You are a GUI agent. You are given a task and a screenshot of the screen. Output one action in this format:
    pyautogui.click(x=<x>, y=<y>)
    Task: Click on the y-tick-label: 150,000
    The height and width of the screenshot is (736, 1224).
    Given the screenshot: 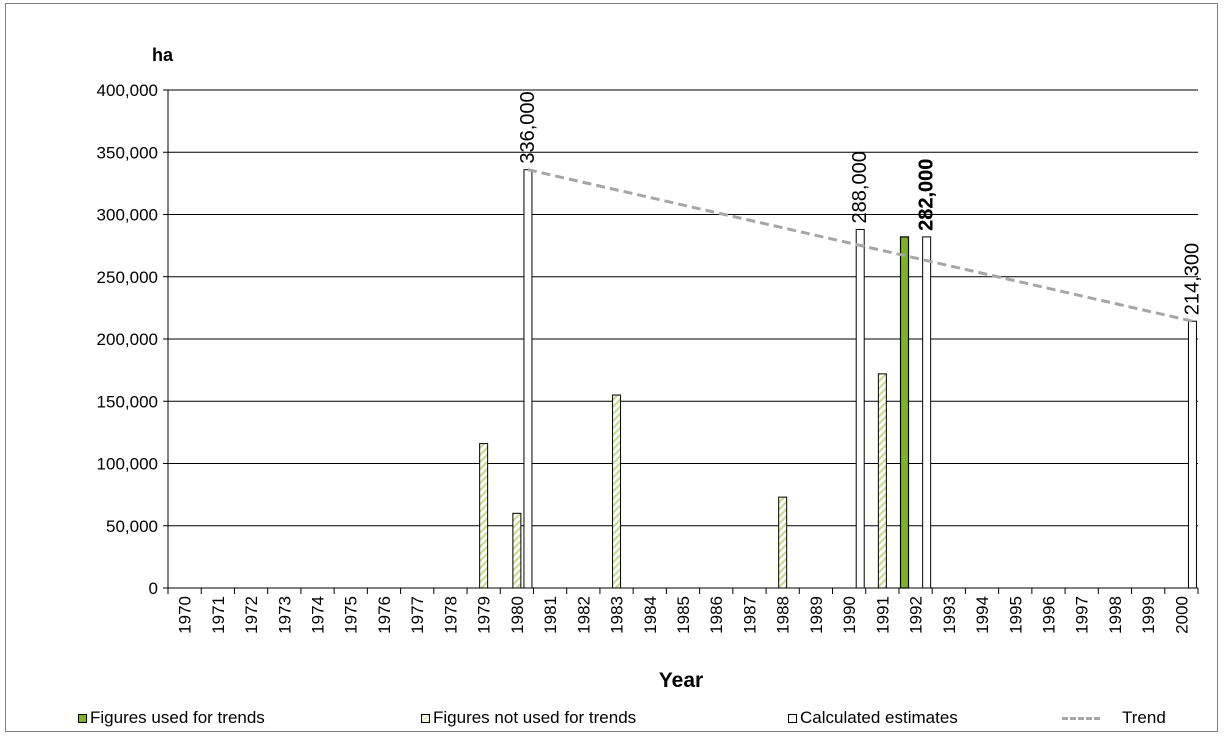 What is the action you would take?
    pyautogui.click(x=127, y=401)
    